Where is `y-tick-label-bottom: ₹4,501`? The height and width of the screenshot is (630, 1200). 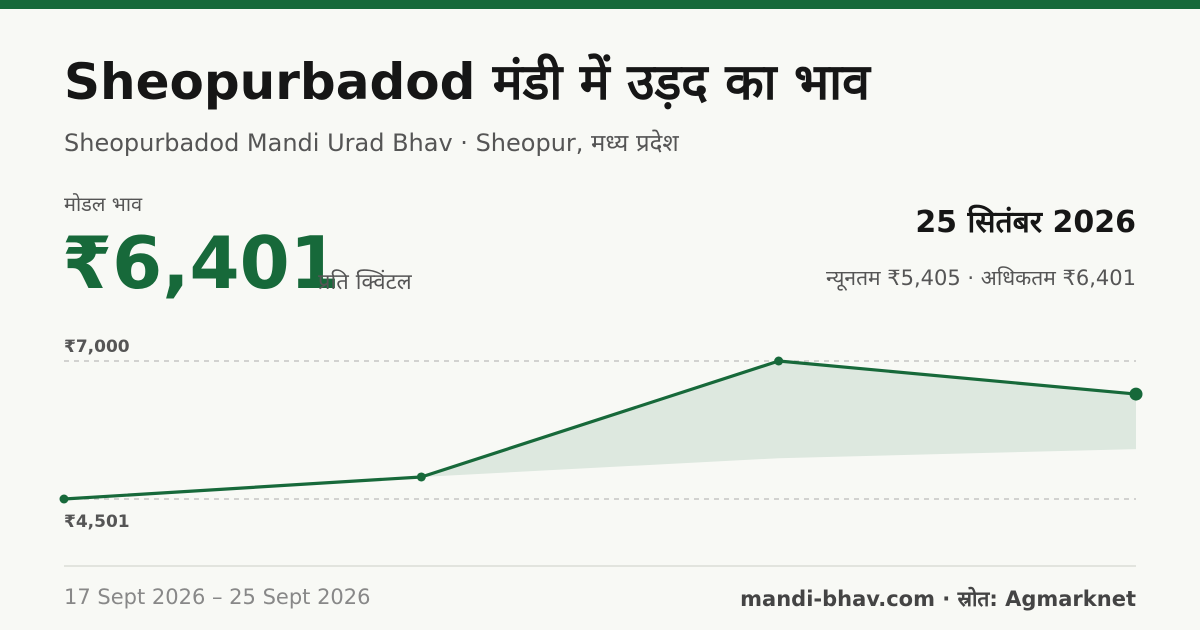 y-tick-label-bottom: ₹4,501 is located at coordinates (97, 522).